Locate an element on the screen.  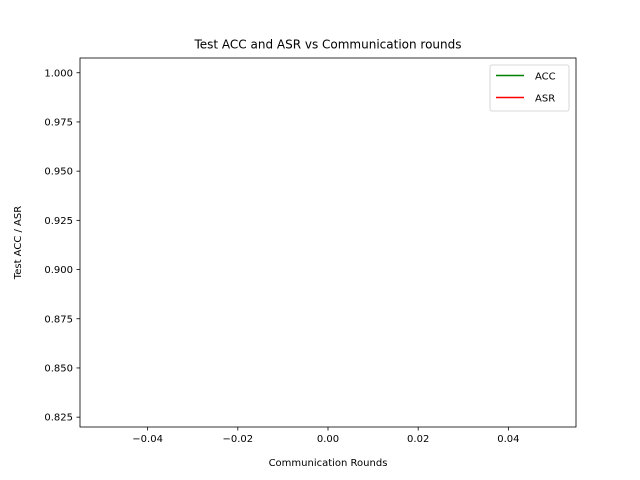
y-tick-label: 0.975 is located at coordinates (58, 122).